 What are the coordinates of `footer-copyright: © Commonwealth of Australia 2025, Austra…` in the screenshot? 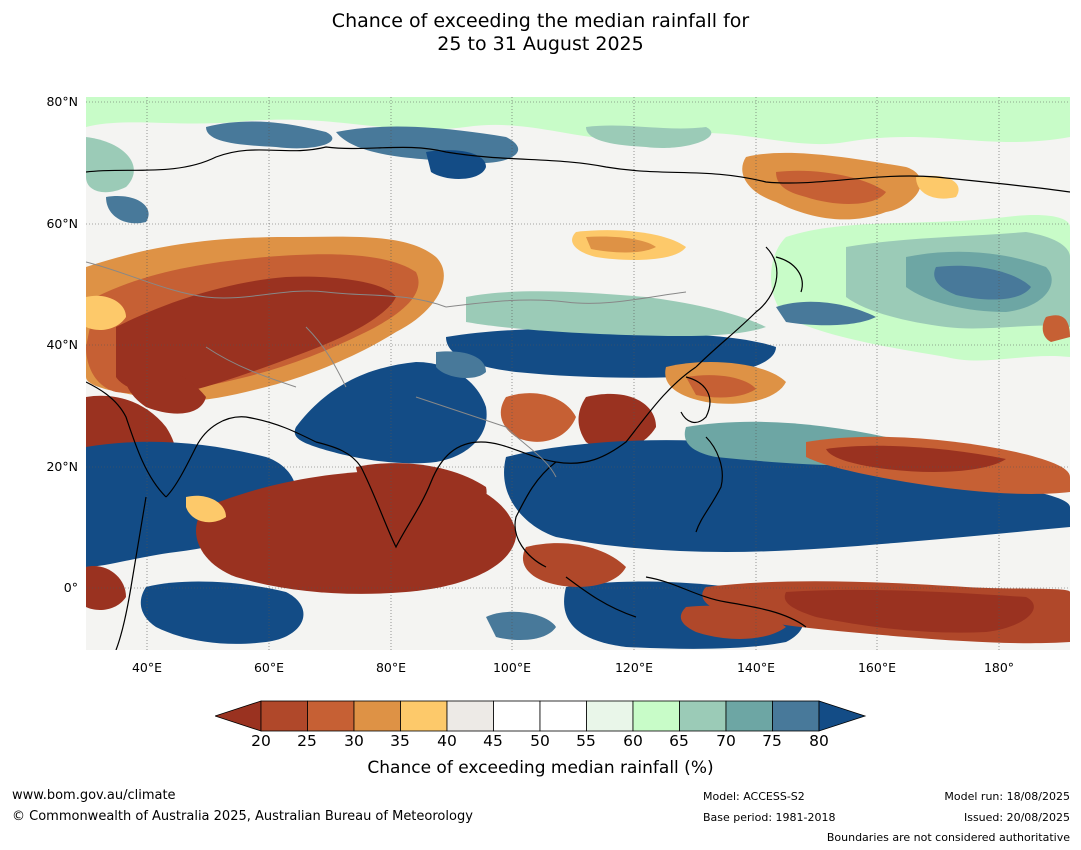 It's located at (242, 816).